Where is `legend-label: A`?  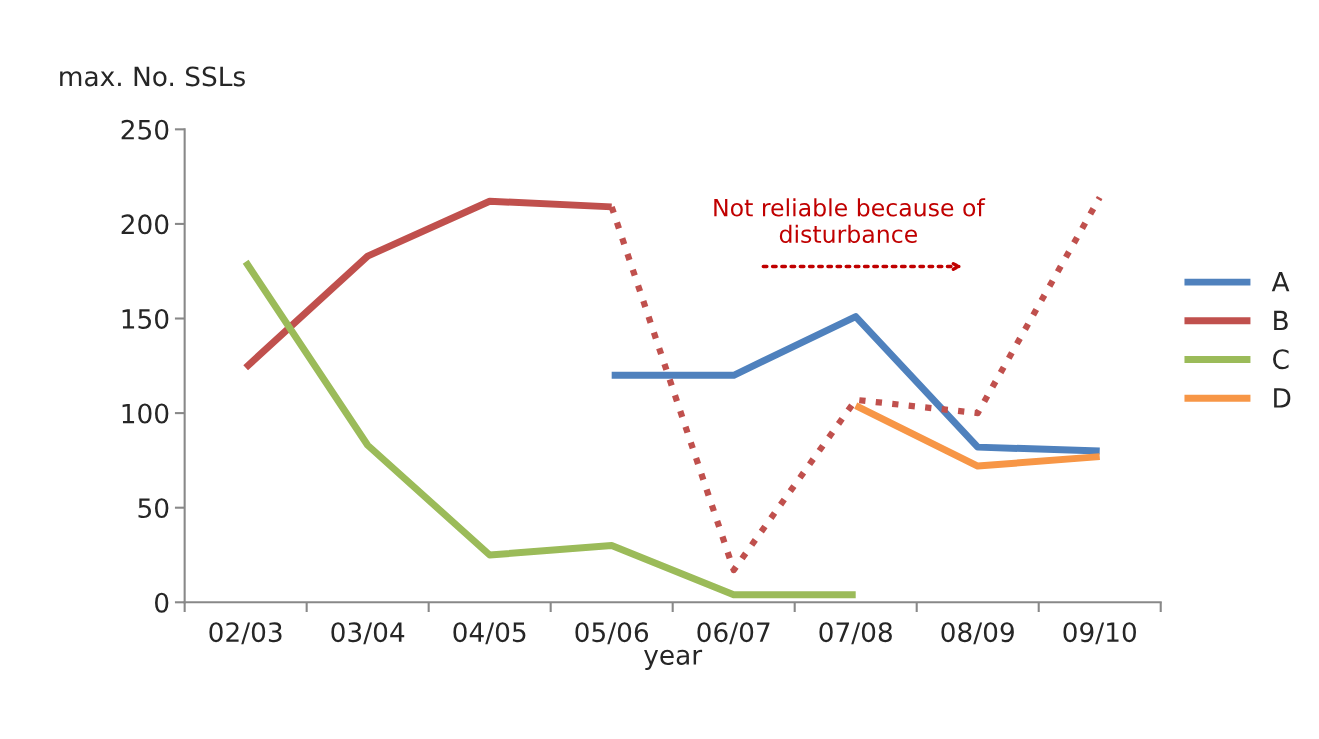 legend-label: A is located at coordinates (1280, 282).